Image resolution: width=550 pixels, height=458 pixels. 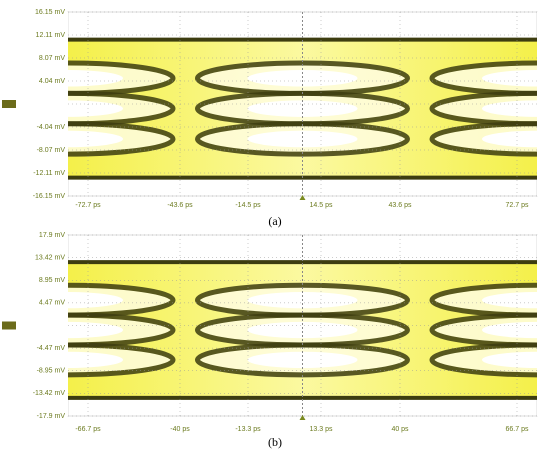 I want to click on x-tick-label: -13.3 ps, so click(x=248, y=429).